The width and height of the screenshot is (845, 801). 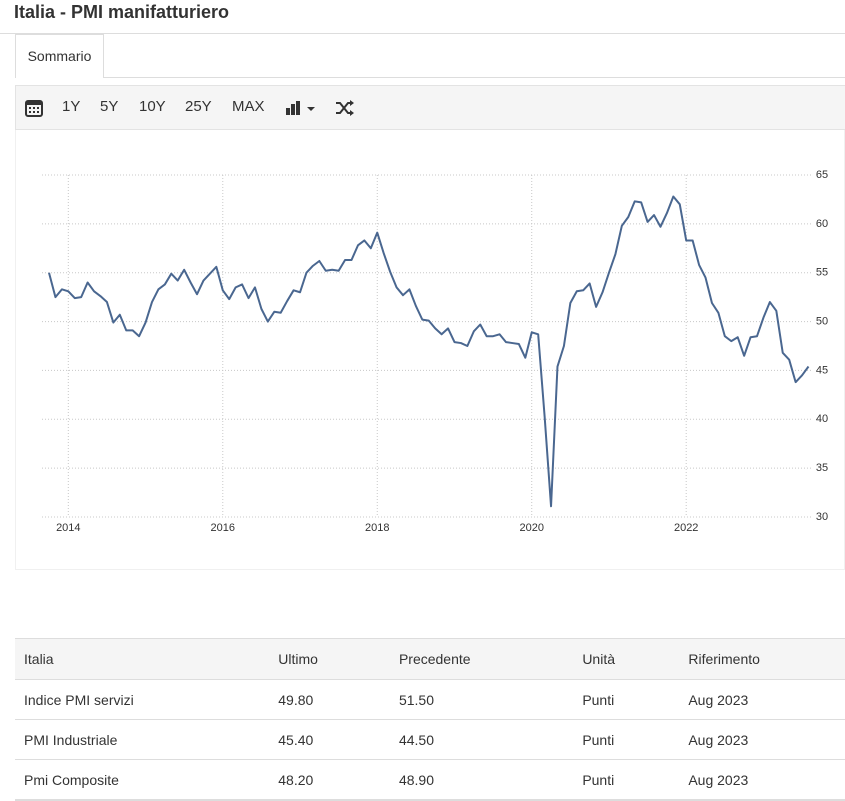 I want to click on x-tick-label: 2020, so click(x=531, y=528).